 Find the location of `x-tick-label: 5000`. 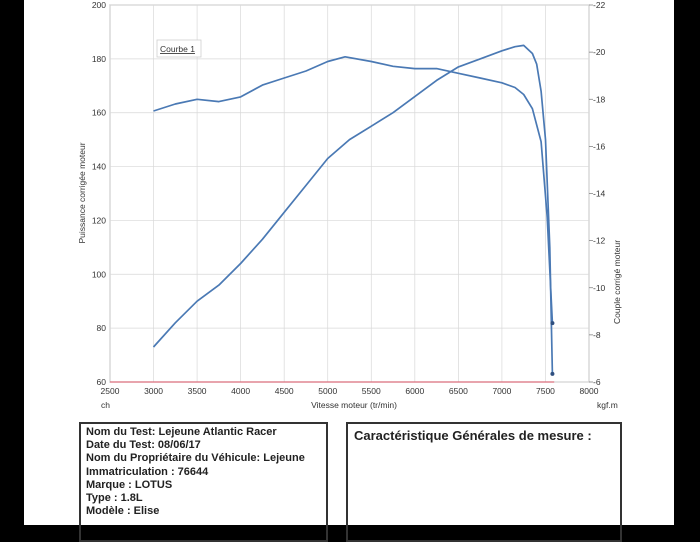

x-tick-label: 5000 is located at coordinates (327, 391).